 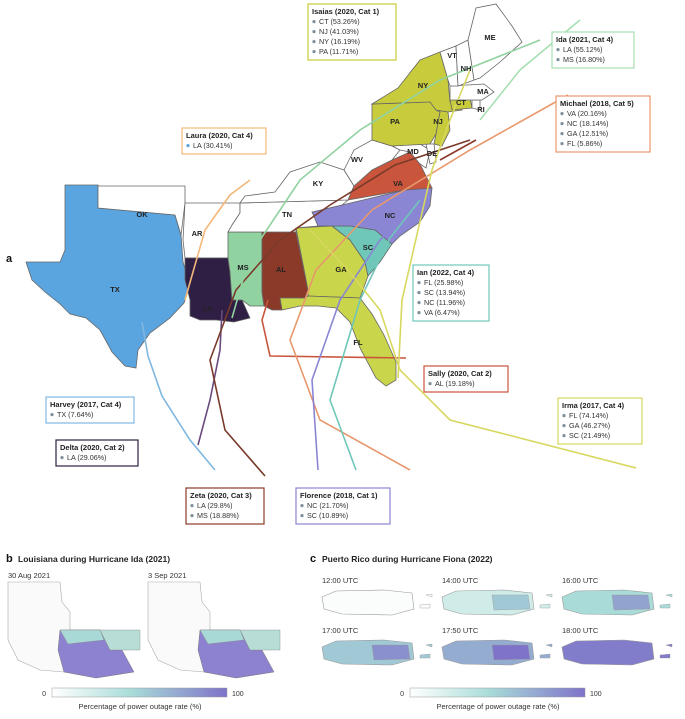 I want to click on annotation-box-harvey: Harvey (2017, Cat 4)TX (7.64%), so click(x=90, y=410).